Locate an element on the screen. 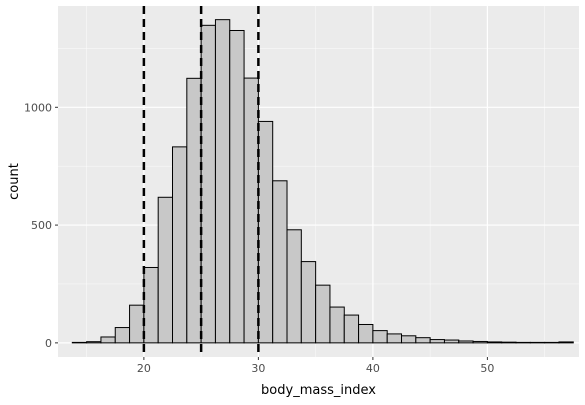  y-tick-label: 1000 is located at coordinates (38, 107).